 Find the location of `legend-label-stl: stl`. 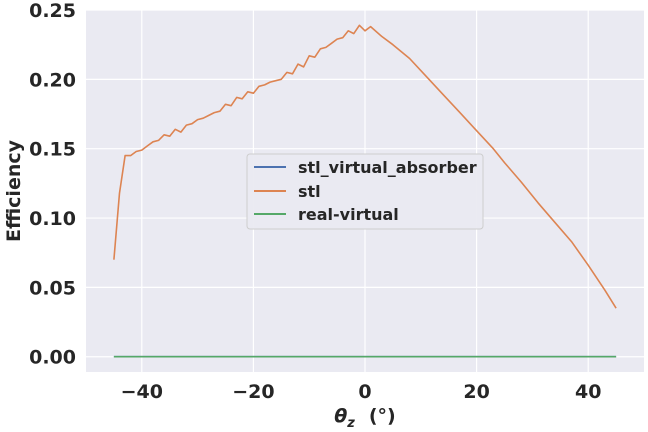

legend-label-stl: stl is located at coordinates (309, 191).